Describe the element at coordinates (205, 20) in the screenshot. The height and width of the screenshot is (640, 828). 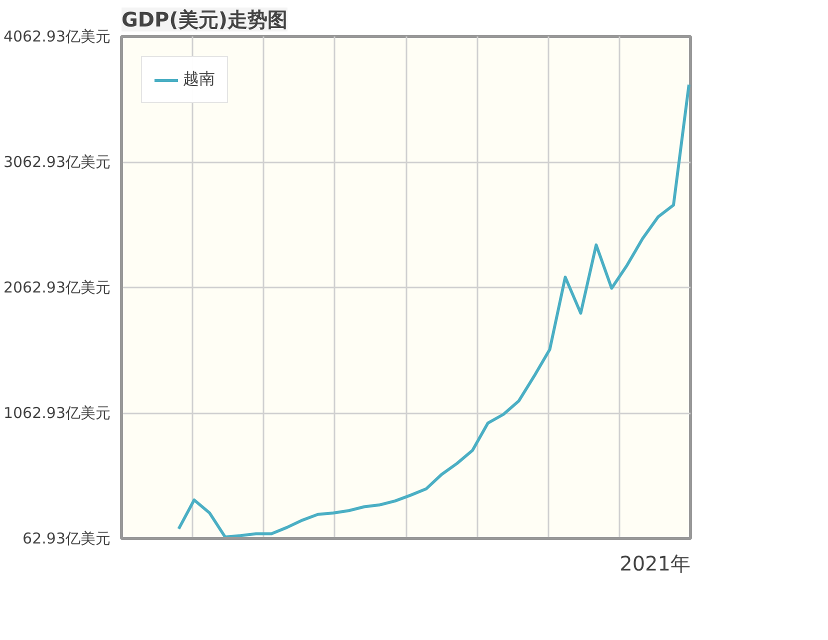
I see `chart-title: GDP(美元)走势图` at that location.